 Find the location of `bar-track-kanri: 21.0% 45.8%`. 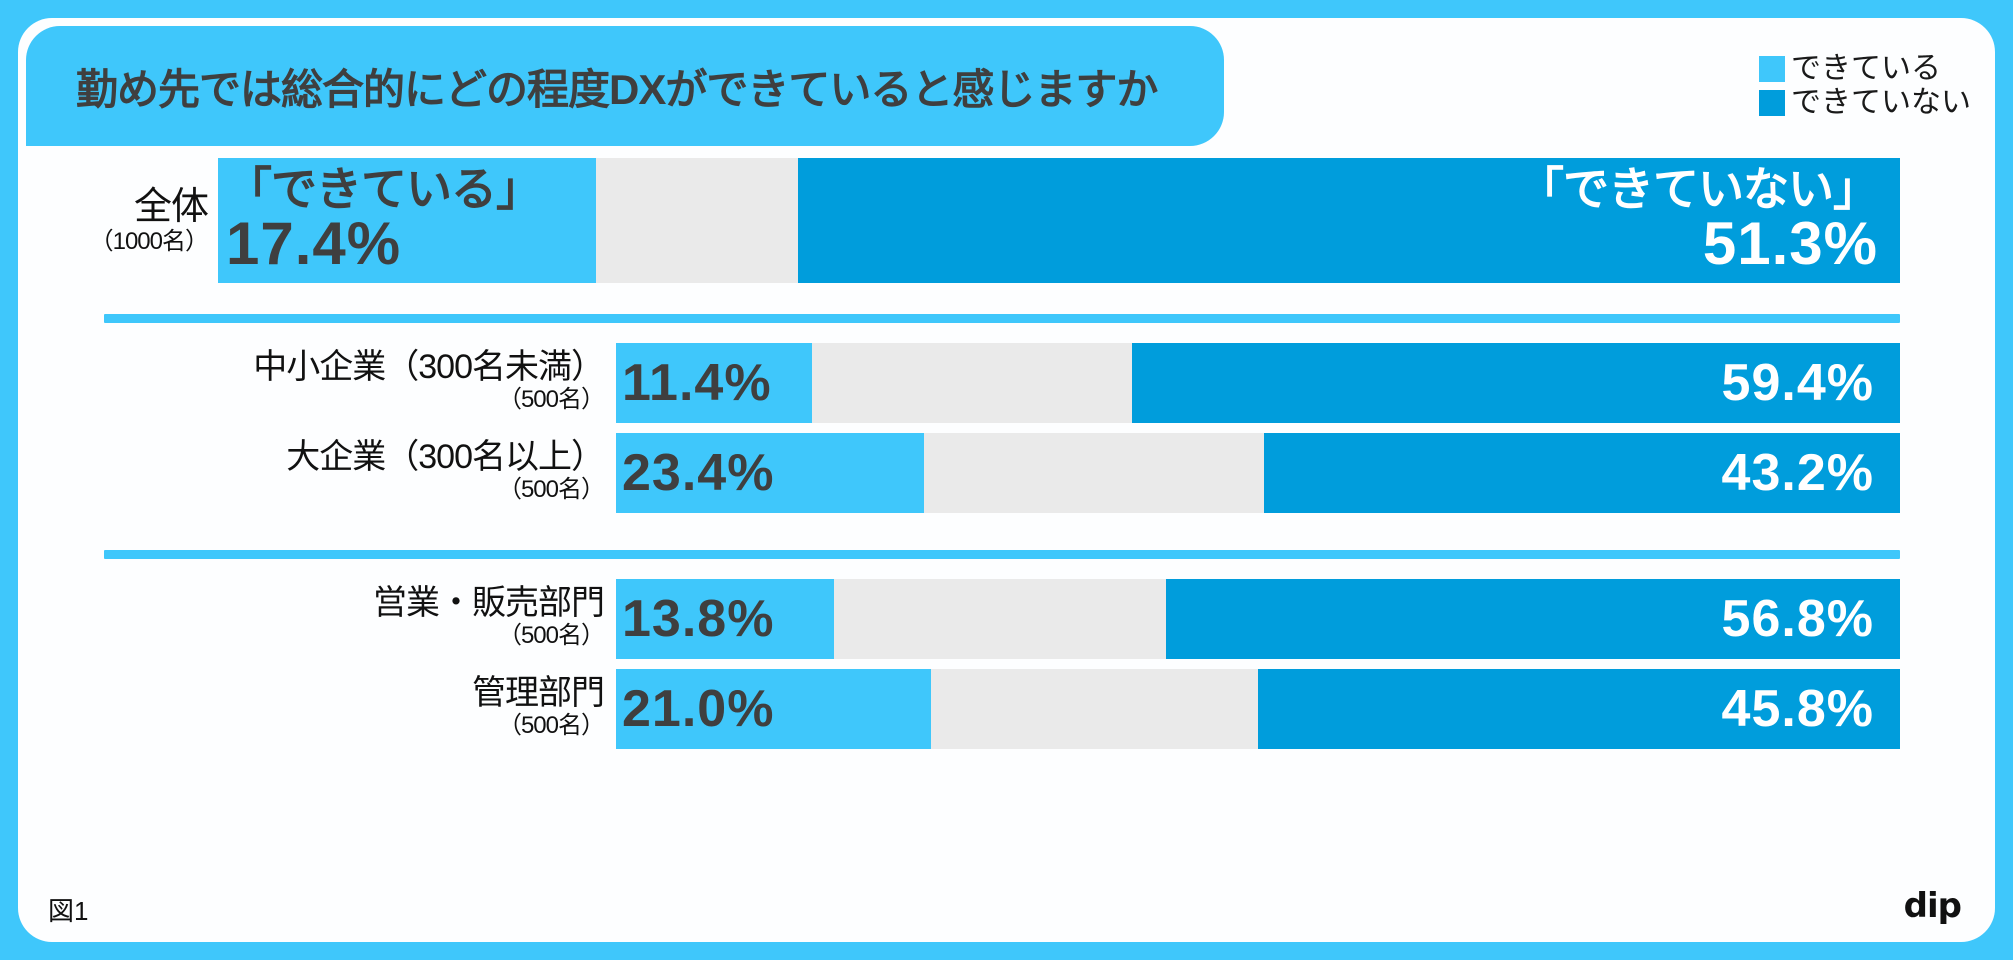

bar-track-kanri: 21.0% 45.8% is located at coordinates (1258, 709).